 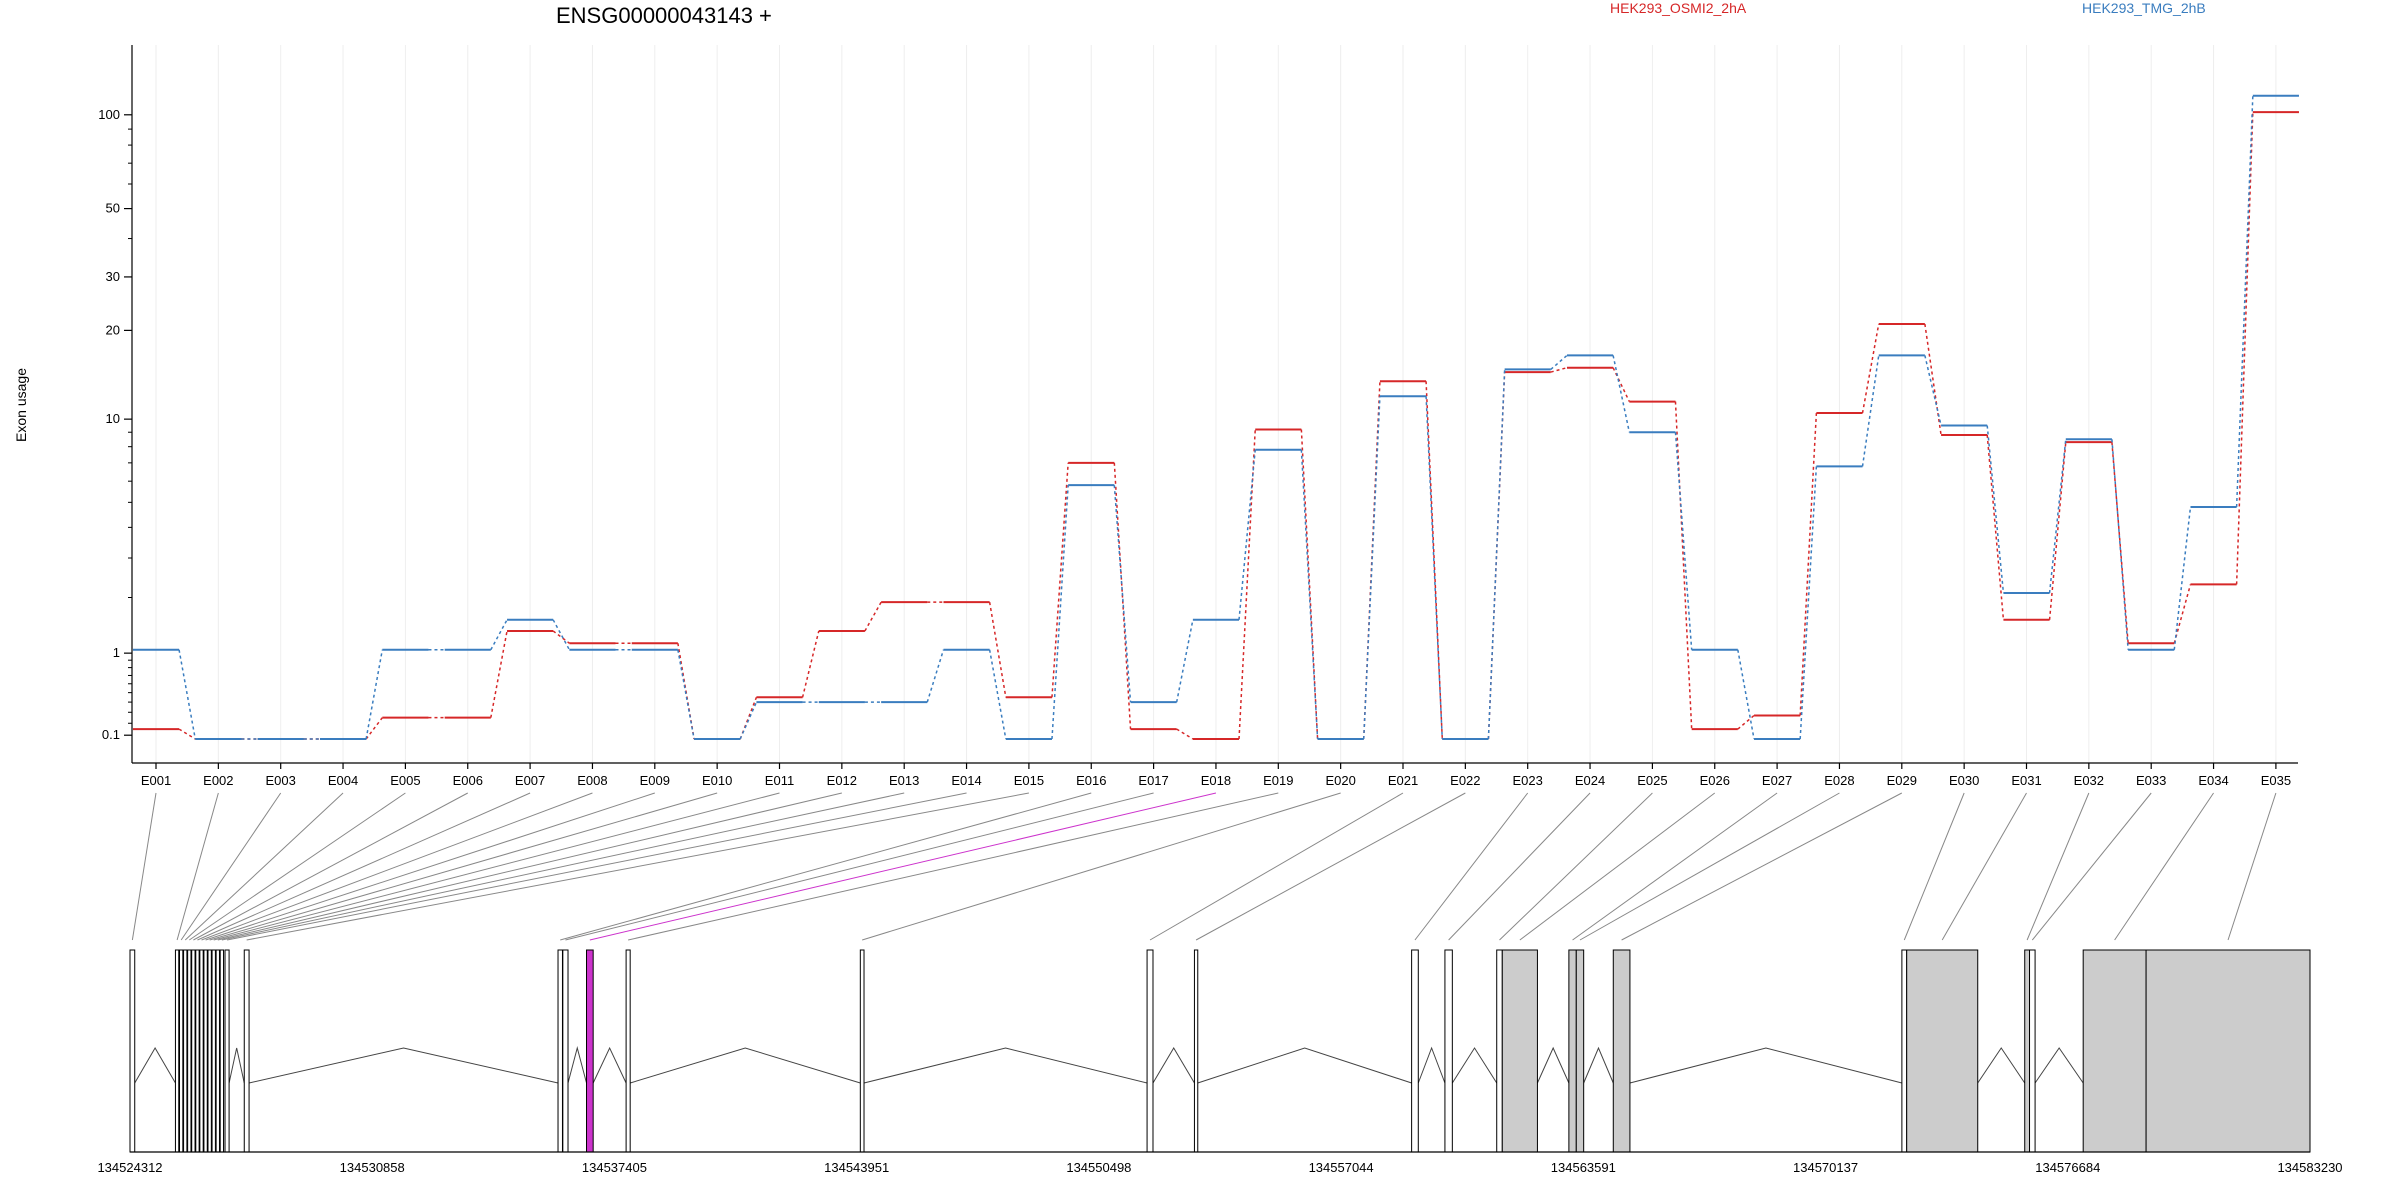 What do you see at coordinates (113, 208) in the screenshot?
I see `y-tick-label: 50` at bounding box center [113, 208].